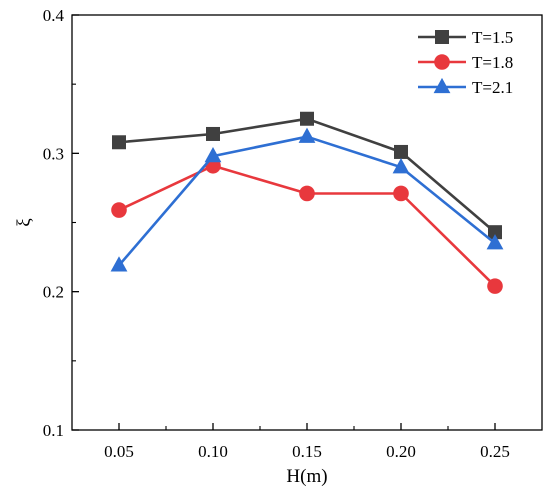 This screenshot has height=489, width=550. I want to click on x-axis-title: H(m), so click(306, 476).